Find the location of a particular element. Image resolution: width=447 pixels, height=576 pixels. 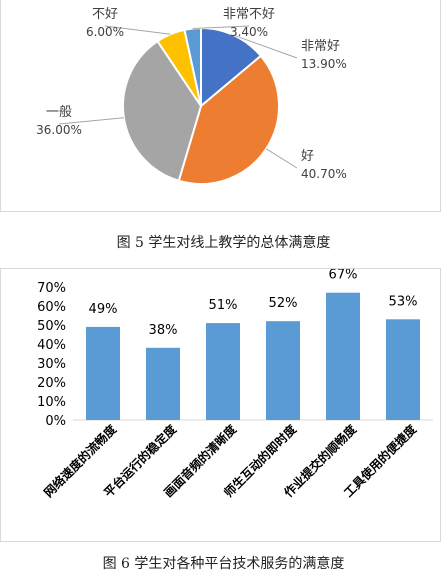

bar-figure-caption: 图 6 学生对各种平台技术服务的满意度 is located at coordinates (223, 564).